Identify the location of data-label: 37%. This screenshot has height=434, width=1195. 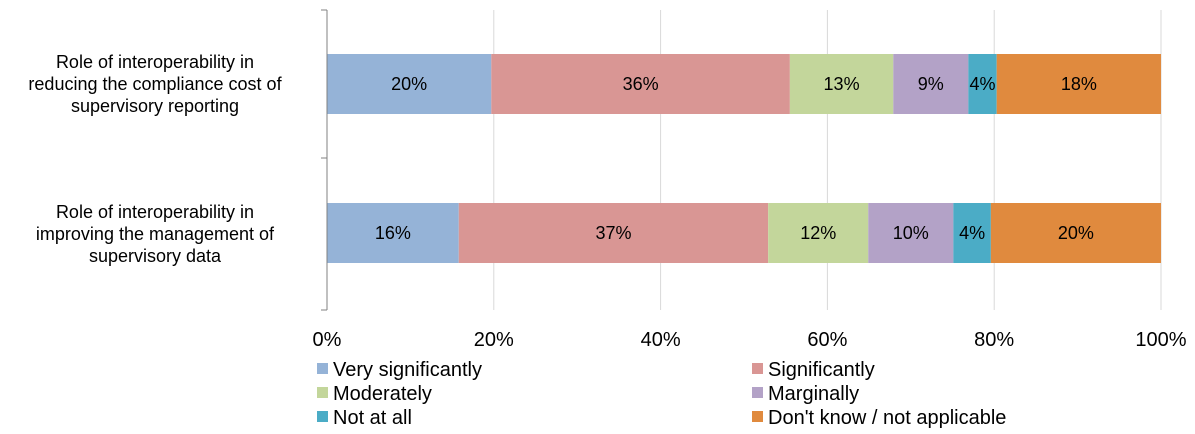
(613, 233).